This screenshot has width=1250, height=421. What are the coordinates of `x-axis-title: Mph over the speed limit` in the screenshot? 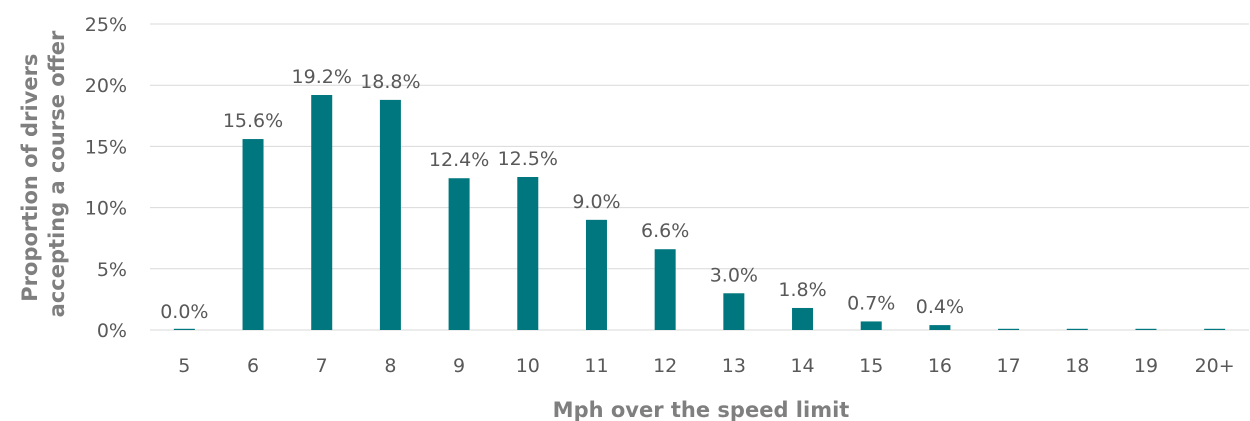 It's located at (701, 409).